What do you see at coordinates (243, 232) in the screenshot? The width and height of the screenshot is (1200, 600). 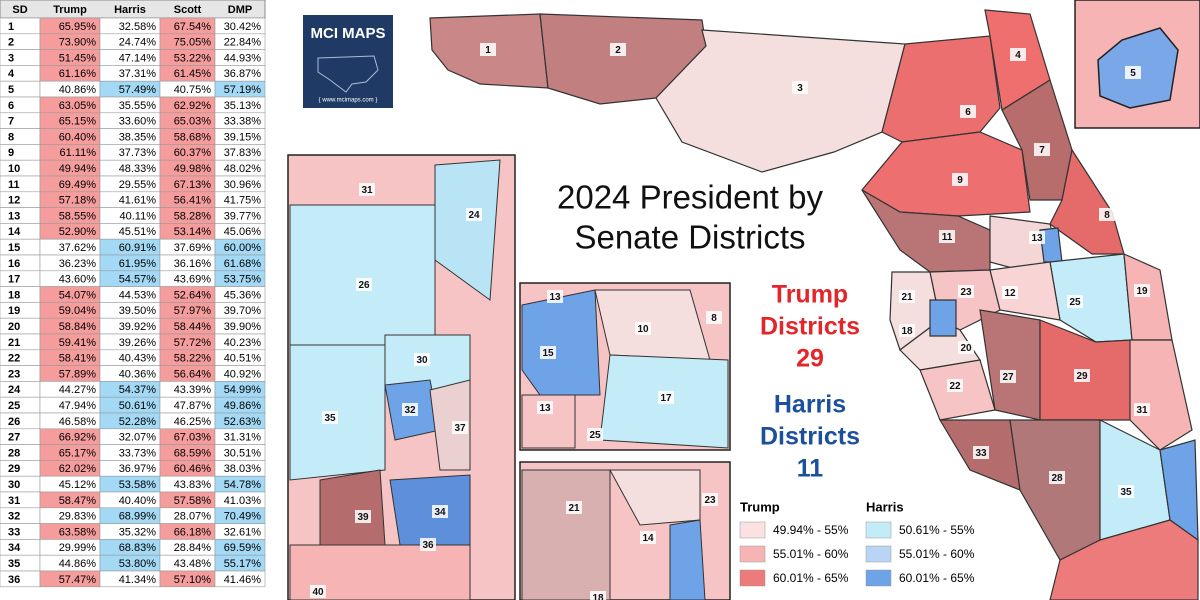 I see `table-cell: 45.06%` at bounding box center [243, 232].